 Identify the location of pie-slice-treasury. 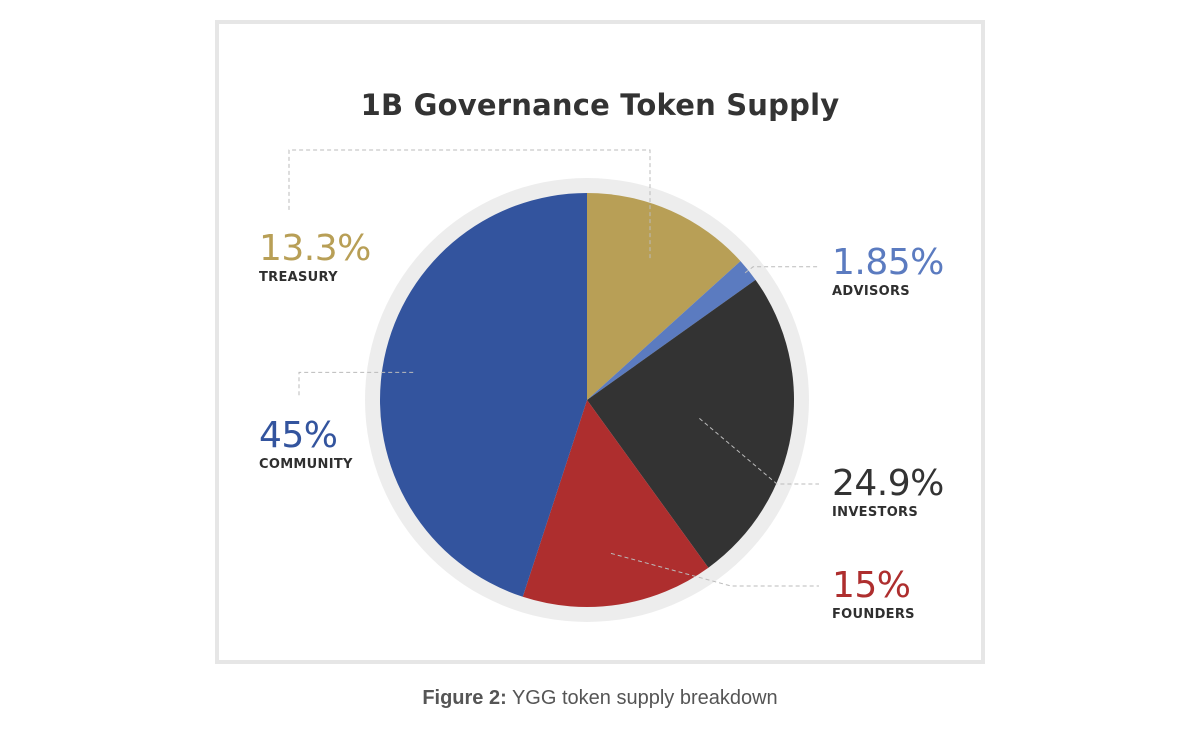
(664, 296).